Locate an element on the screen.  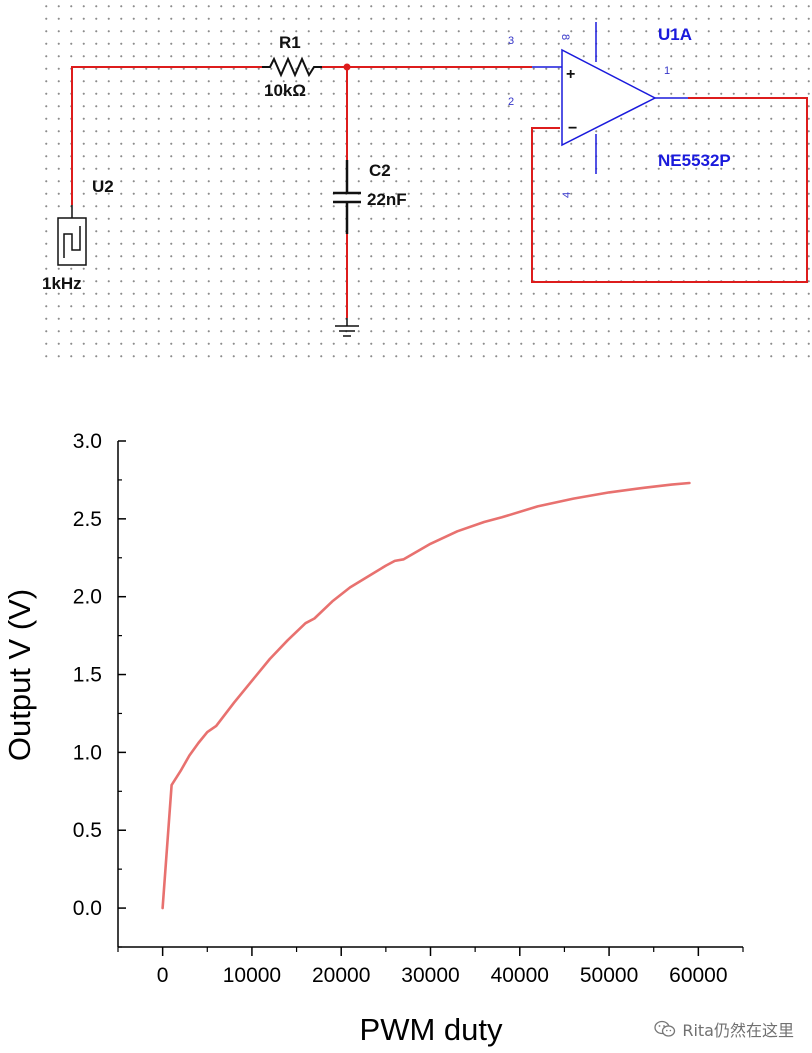
pin-2-label: 2 is located at coordinates (511, 102).